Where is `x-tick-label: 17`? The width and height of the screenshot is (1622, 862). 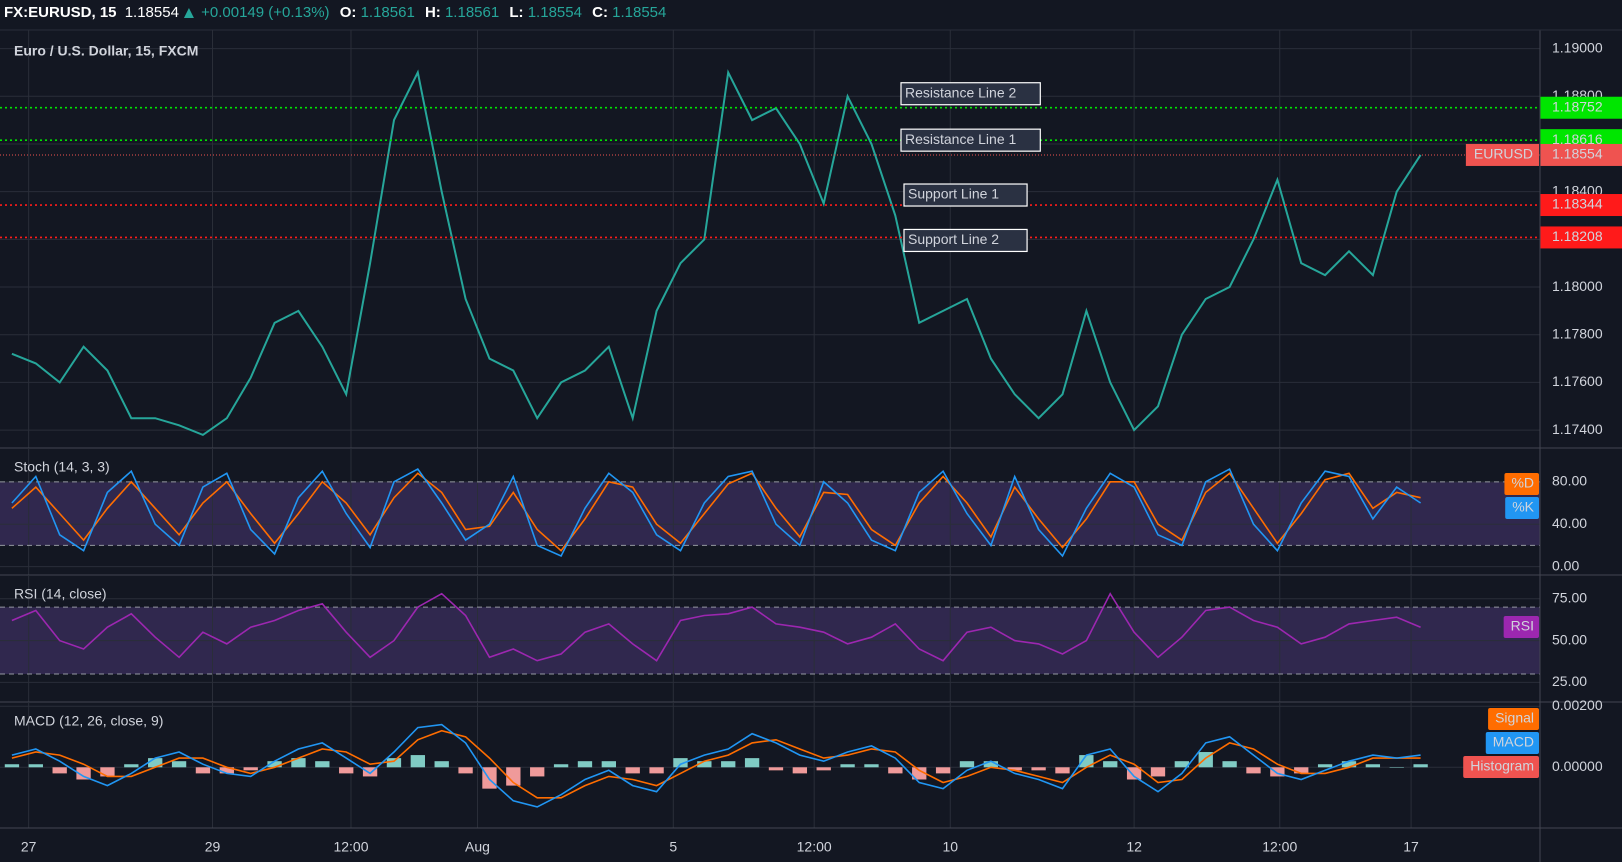 x-tick-label: 17 is located at coordinates (1411, 847).